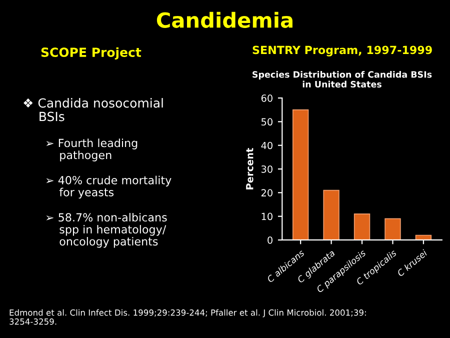 This screenshot has height=338, width=450. I want to click on y-tick-label: 20, so click(266, 192).